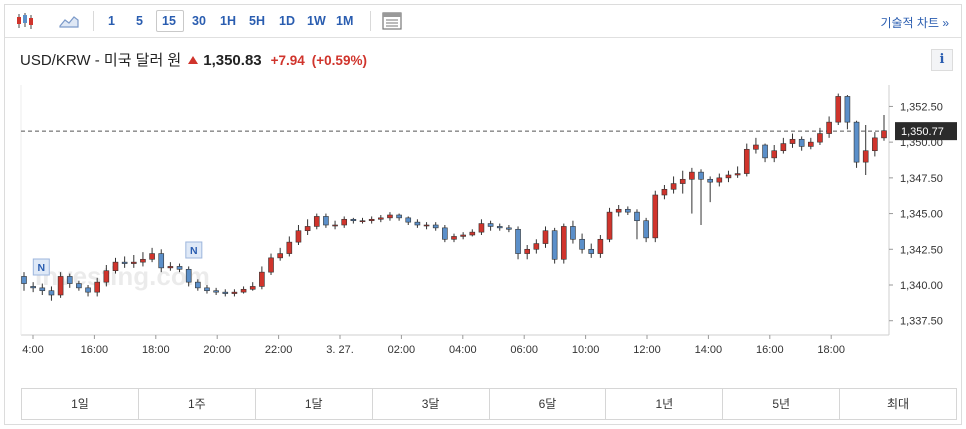 The image size is (966, 429). I want to click on interval-1h: 1H, so click(228, 21).